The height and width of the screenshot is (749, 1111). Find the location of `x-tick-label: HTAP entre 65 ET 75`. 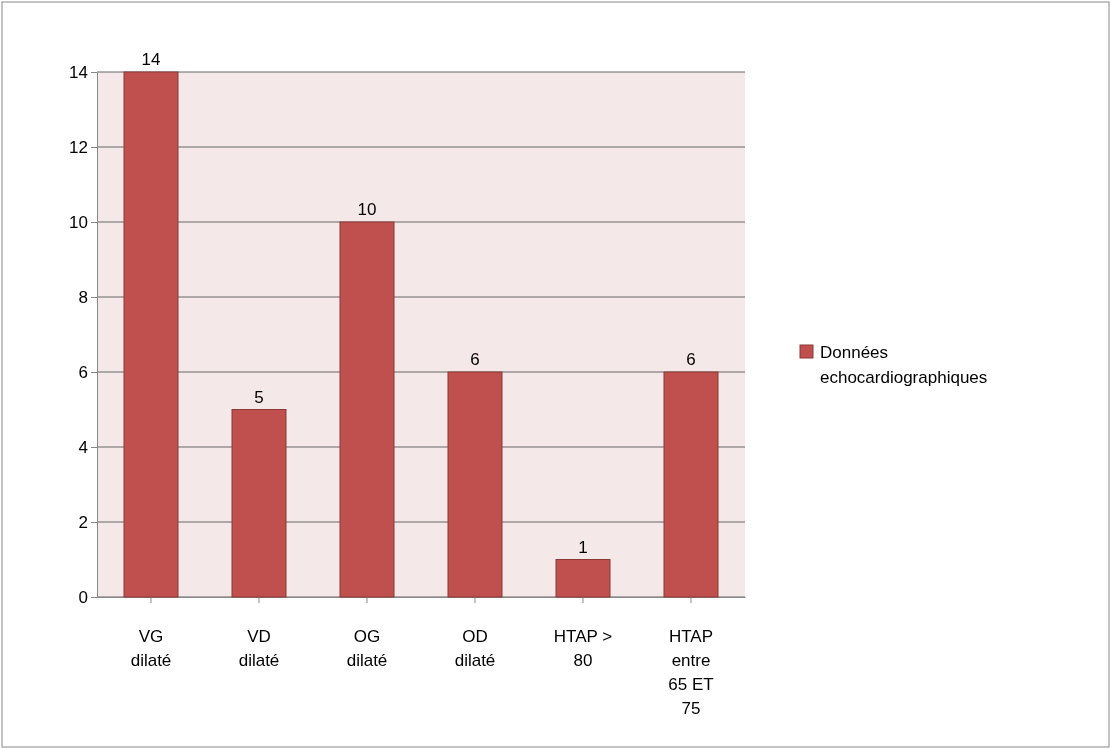

x-tick-label: HTAP entre 65 ET 75 is located at coordinates (691, 672).